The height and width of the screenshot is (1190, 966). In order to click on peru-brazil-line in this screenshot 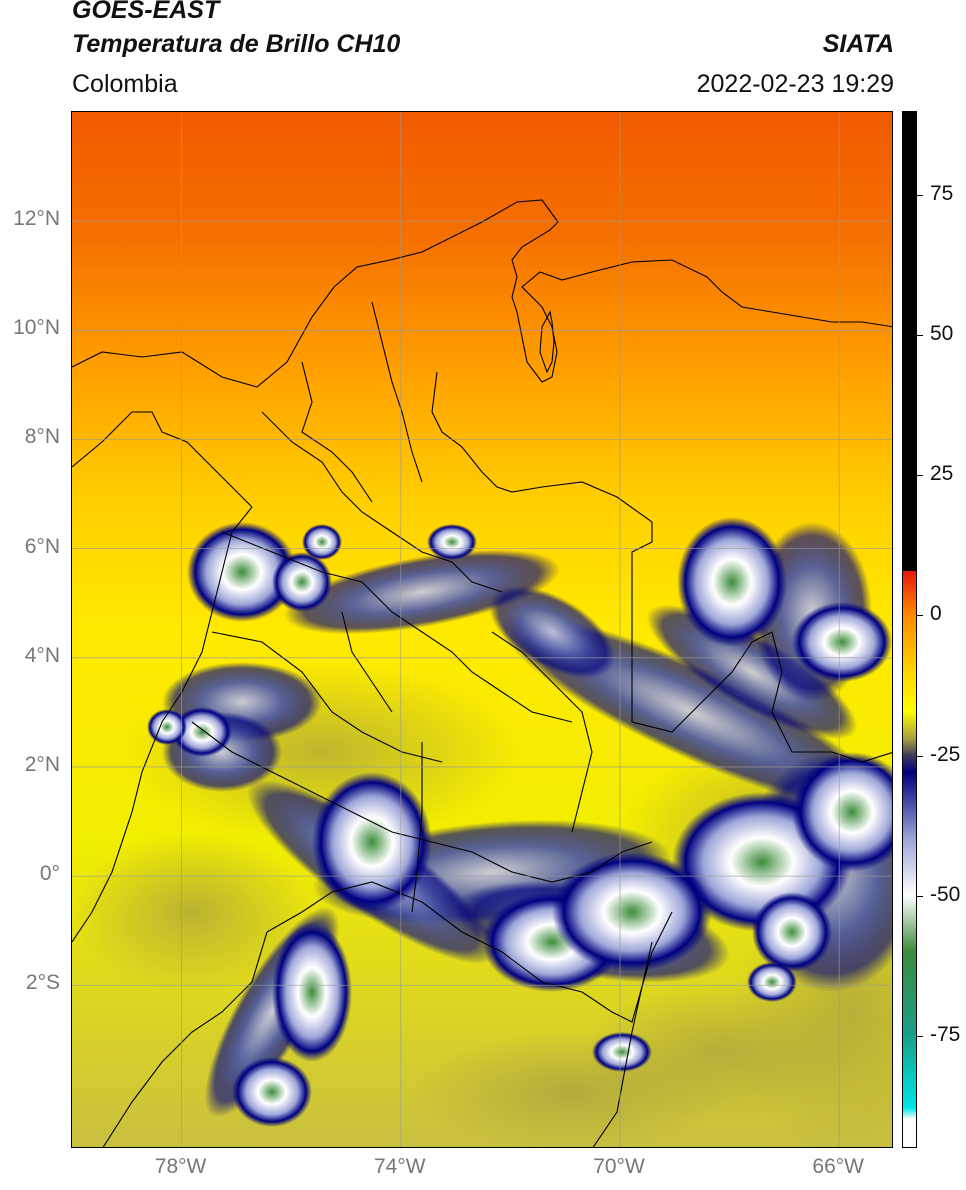, I will do `click(622, 1044)`.